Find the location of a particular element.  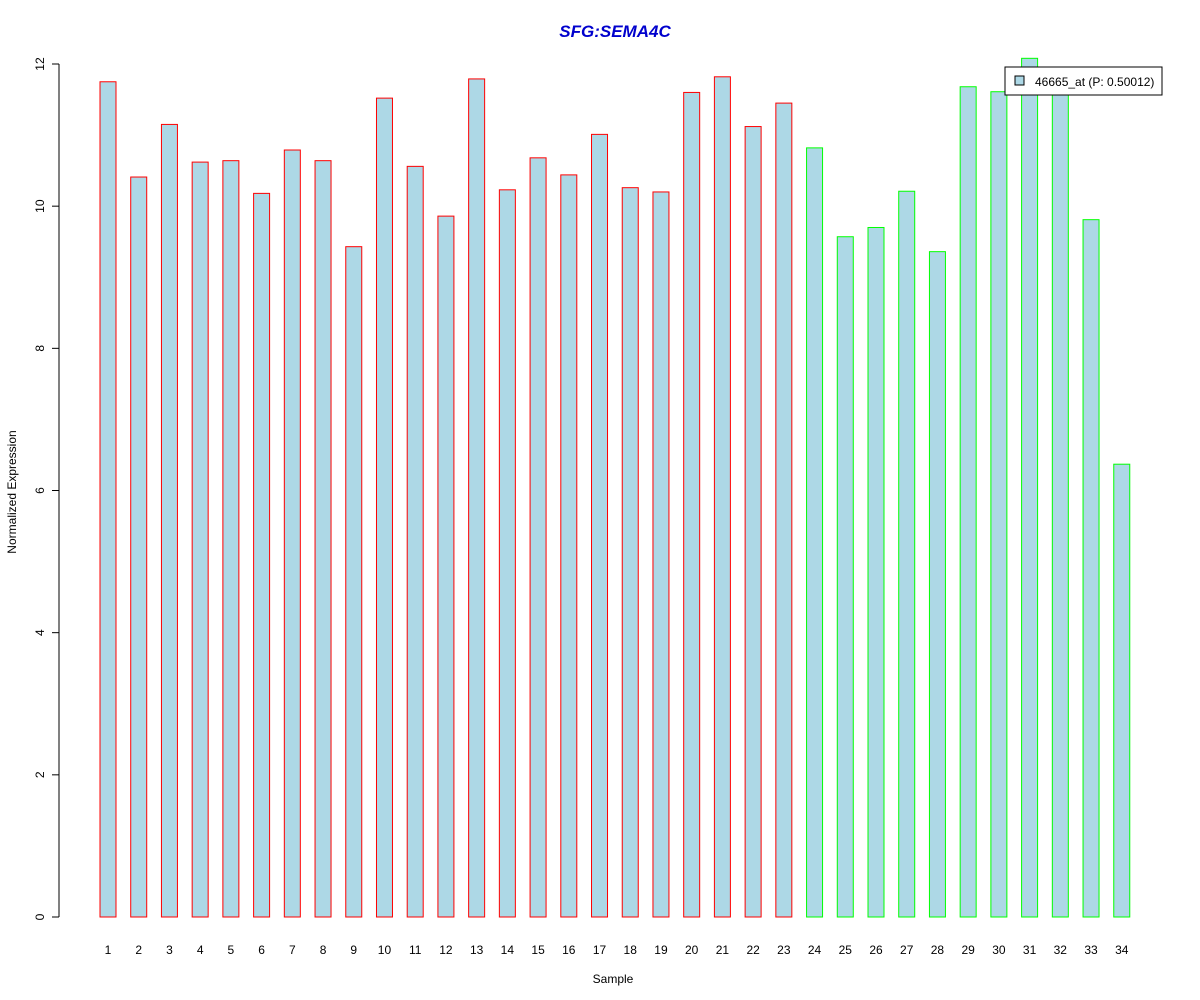

legend: 46665_at (P: 0.50012) is located at coordinates (1083, 81).